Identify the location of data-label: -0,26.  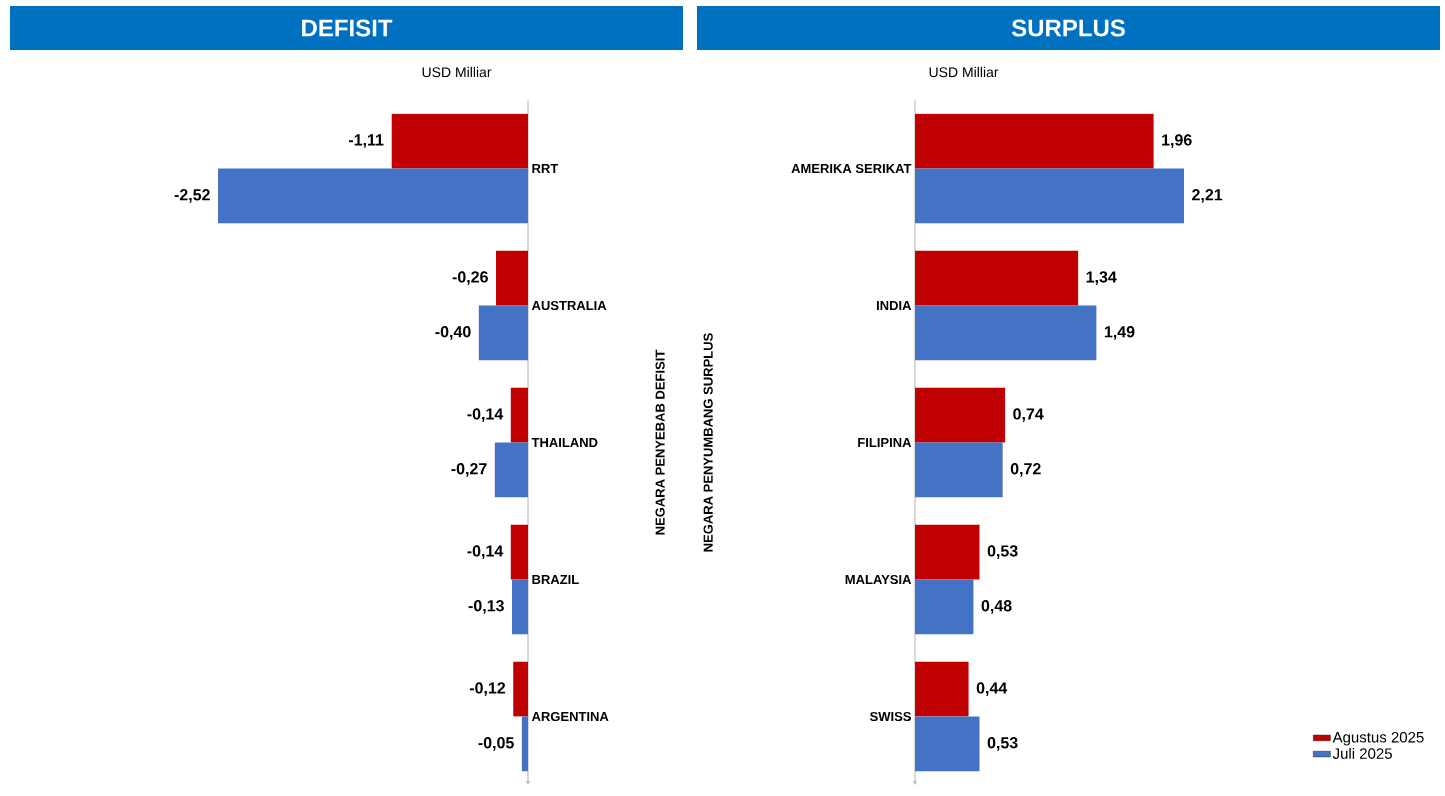
(470, 278).